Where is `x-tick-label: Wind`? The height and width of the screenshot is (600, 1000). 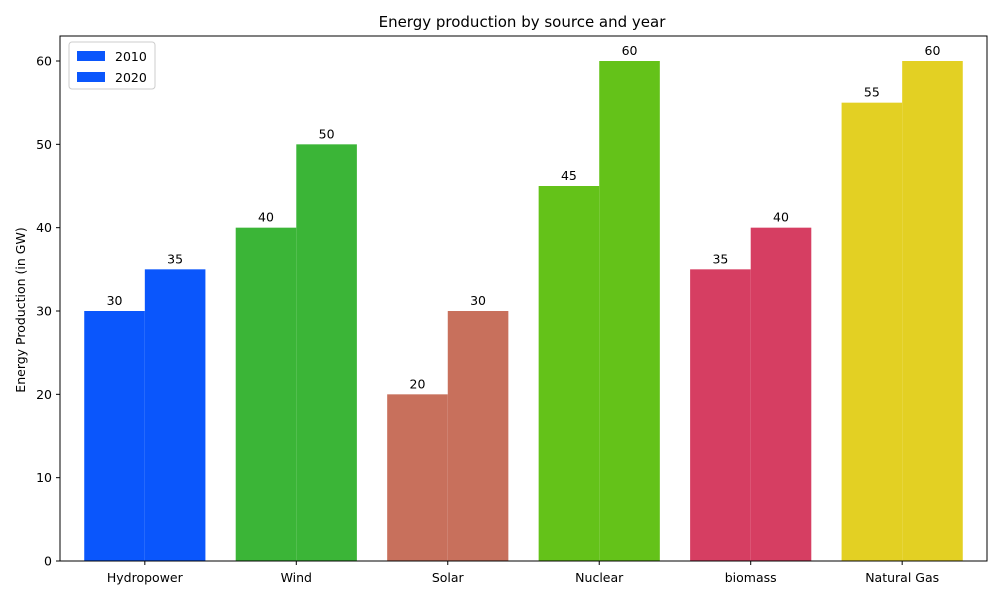 x-tick-label: Wind is located at coordinates (296, 577).